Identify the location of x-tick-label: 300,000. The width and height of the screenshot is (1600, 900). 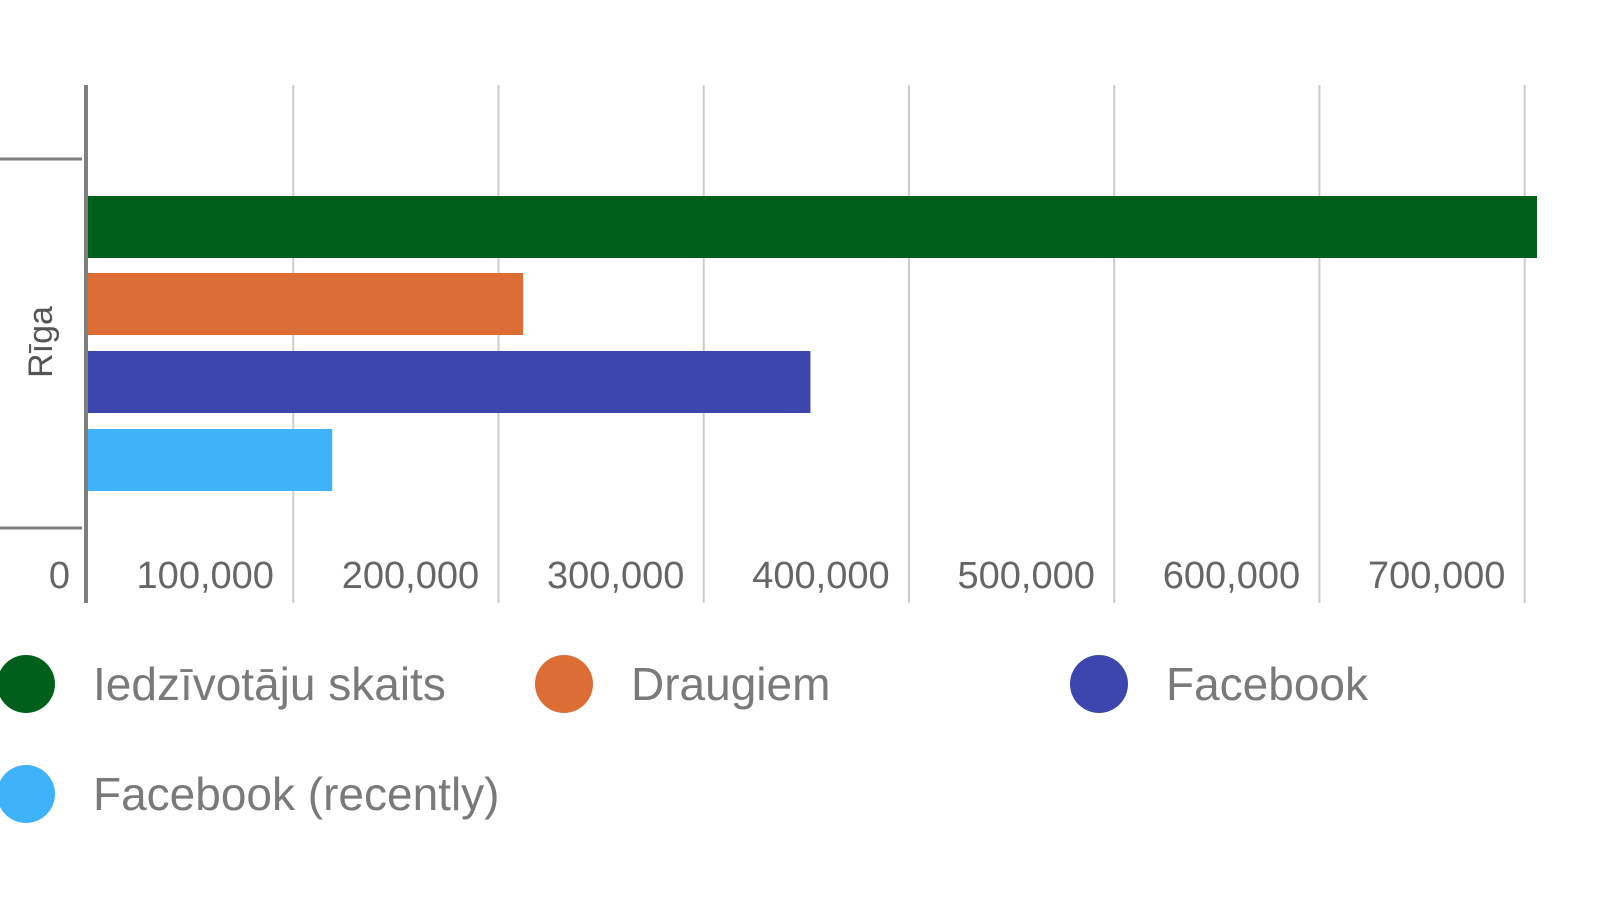
(615, 576).